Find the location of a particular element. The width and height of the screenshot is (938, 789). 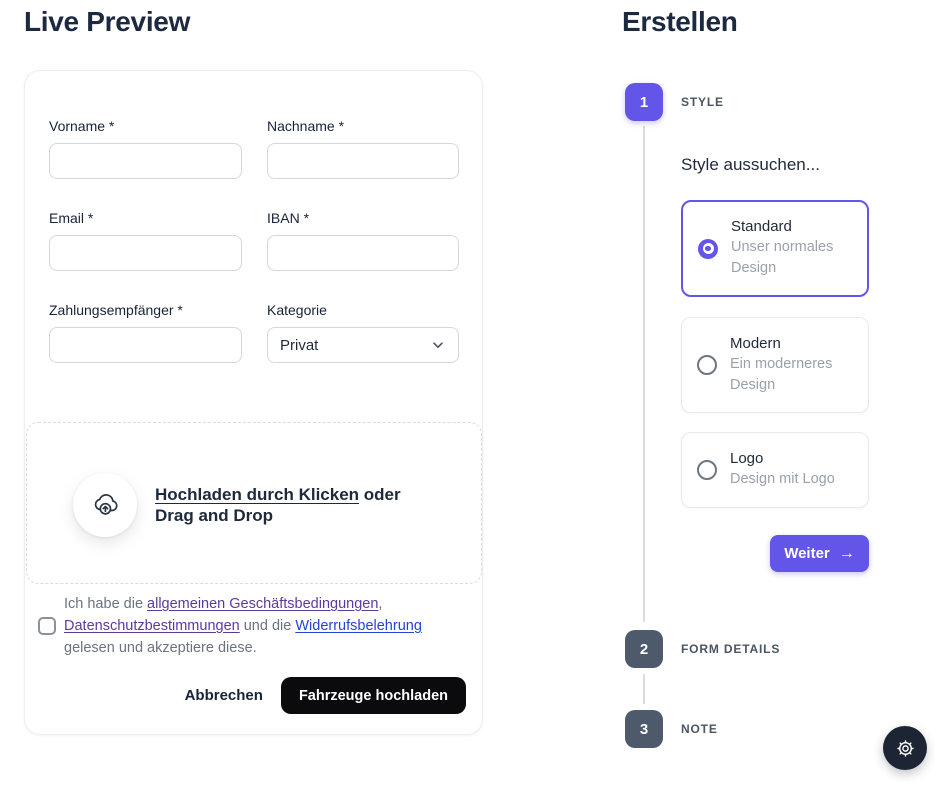

option-logo-description: Design mit Logo is located at coordinates (782, 479).